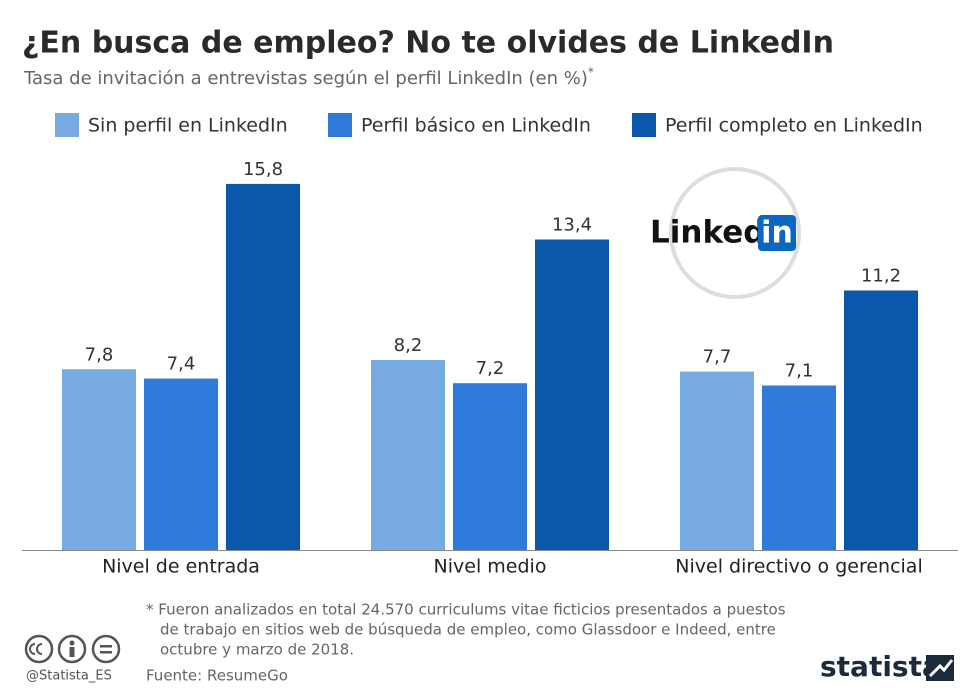 The height and width of the screenshot is (698, 980). Describe the element at coordinates (217, 676) in the screenshot. I see `source: Fuente: ResumeGo` at that location.